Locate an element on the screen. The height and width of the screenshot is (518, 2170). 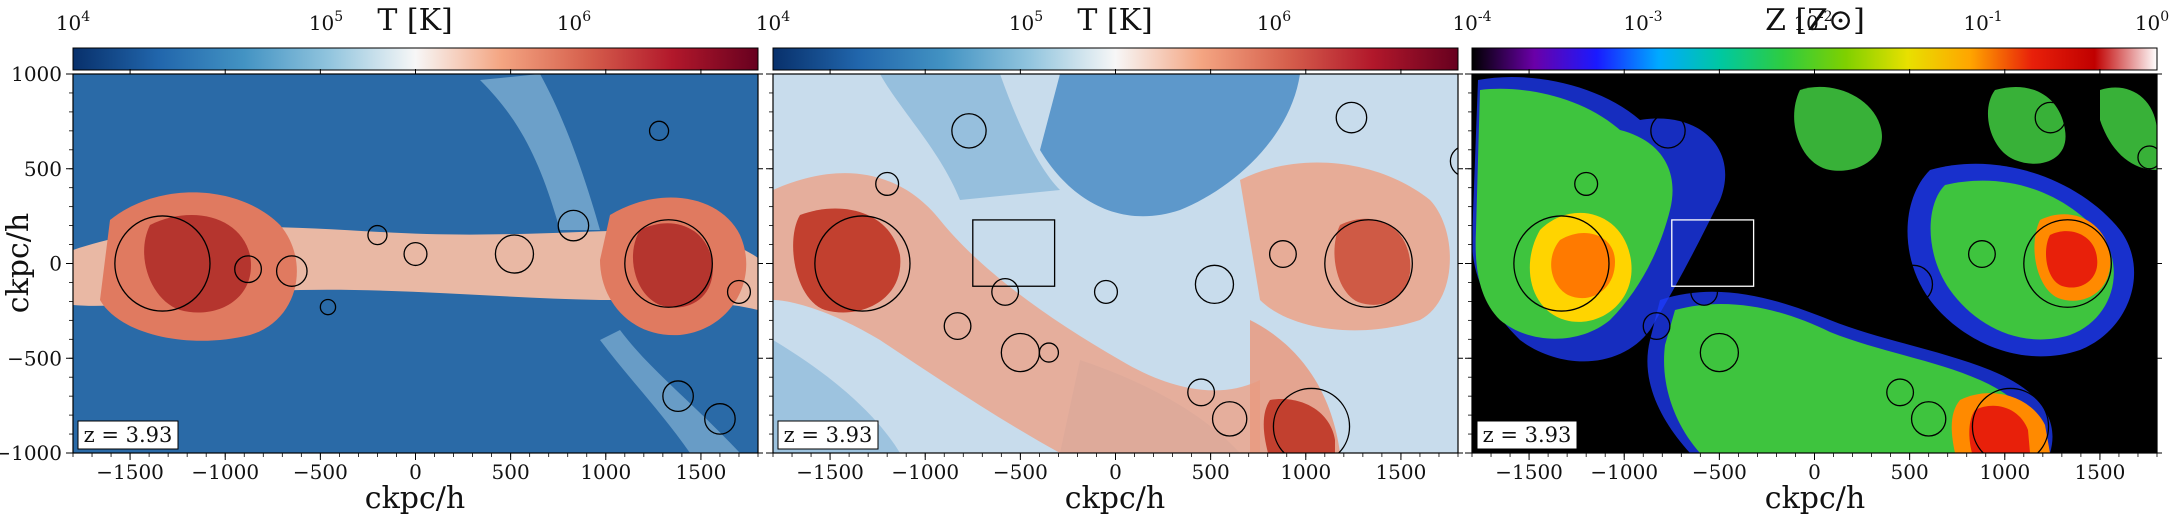
colorbar-2-tick: 10⁶ is located at coordinates (1274, 22).